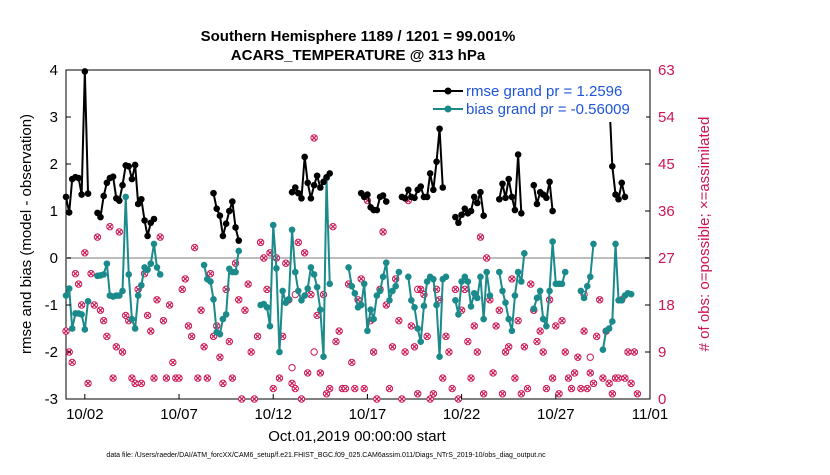  I want to click on legend-box, so click(538, 101).